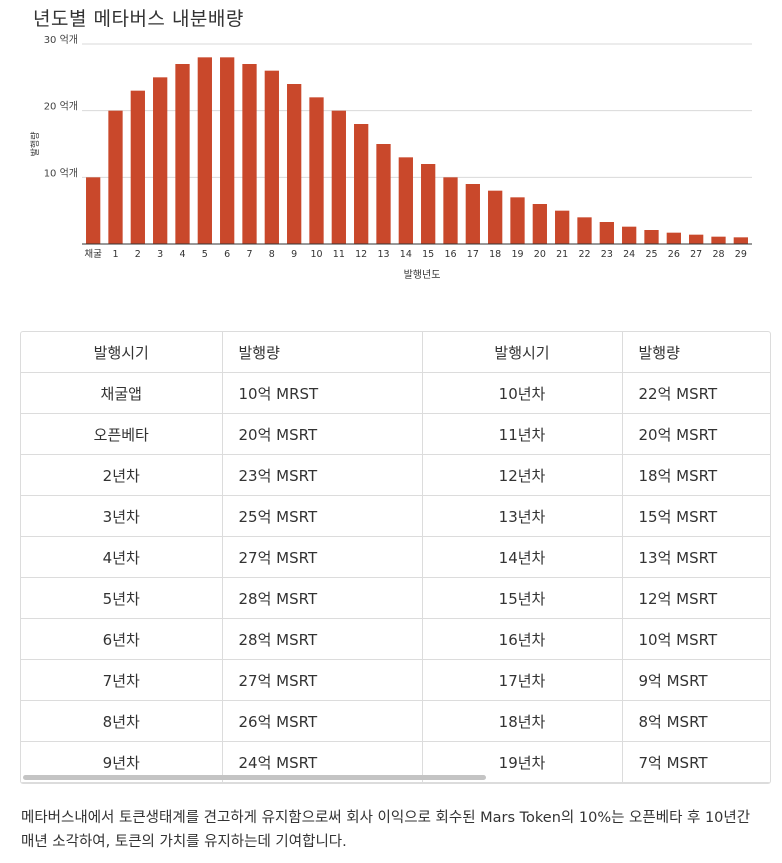 This screenshot has width=782, height=863. I want to click on table-row: 5년차 28억 MSRT 15년차 12억 MSRT, so click(395, 598).